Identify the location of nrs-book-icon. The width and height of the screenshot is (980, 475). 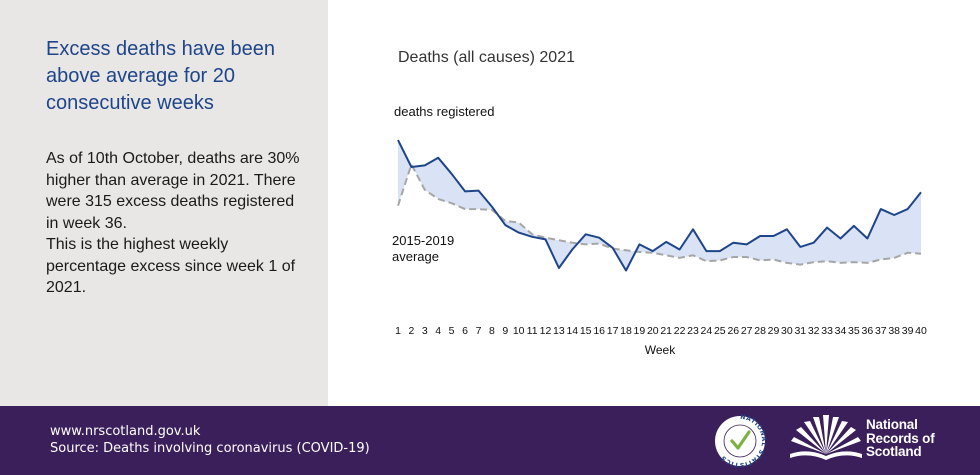
(826, 437).